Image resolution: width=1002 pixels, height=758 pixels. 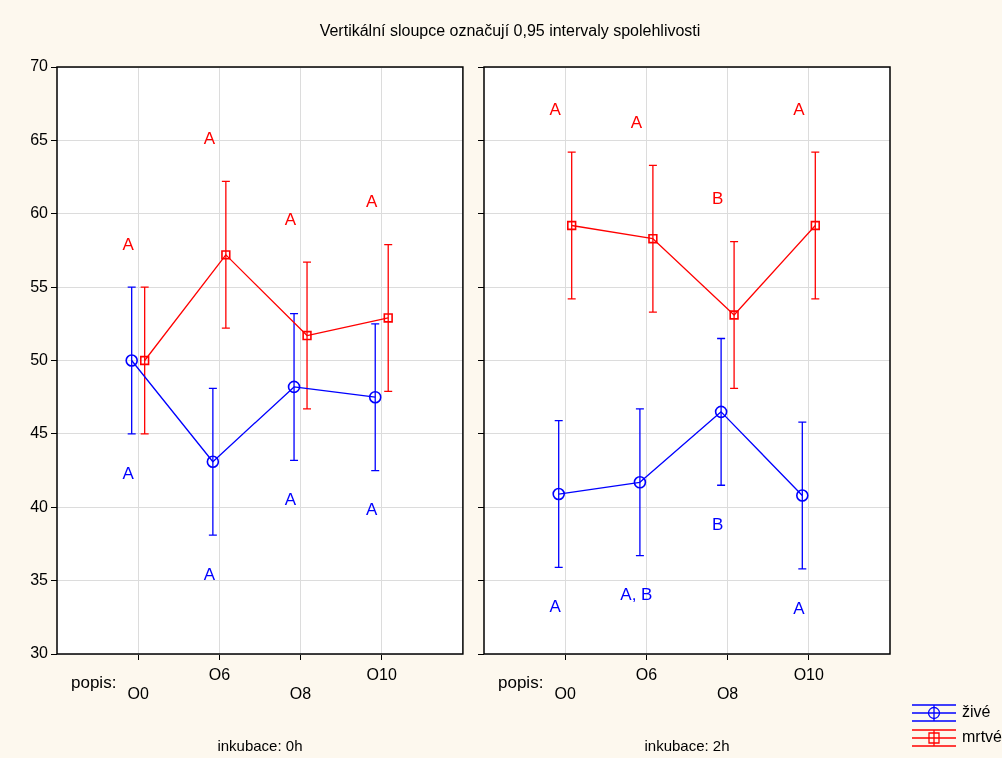 I want to click on x-axis-title: inkubace: 2h, so click(x=687, y=746).